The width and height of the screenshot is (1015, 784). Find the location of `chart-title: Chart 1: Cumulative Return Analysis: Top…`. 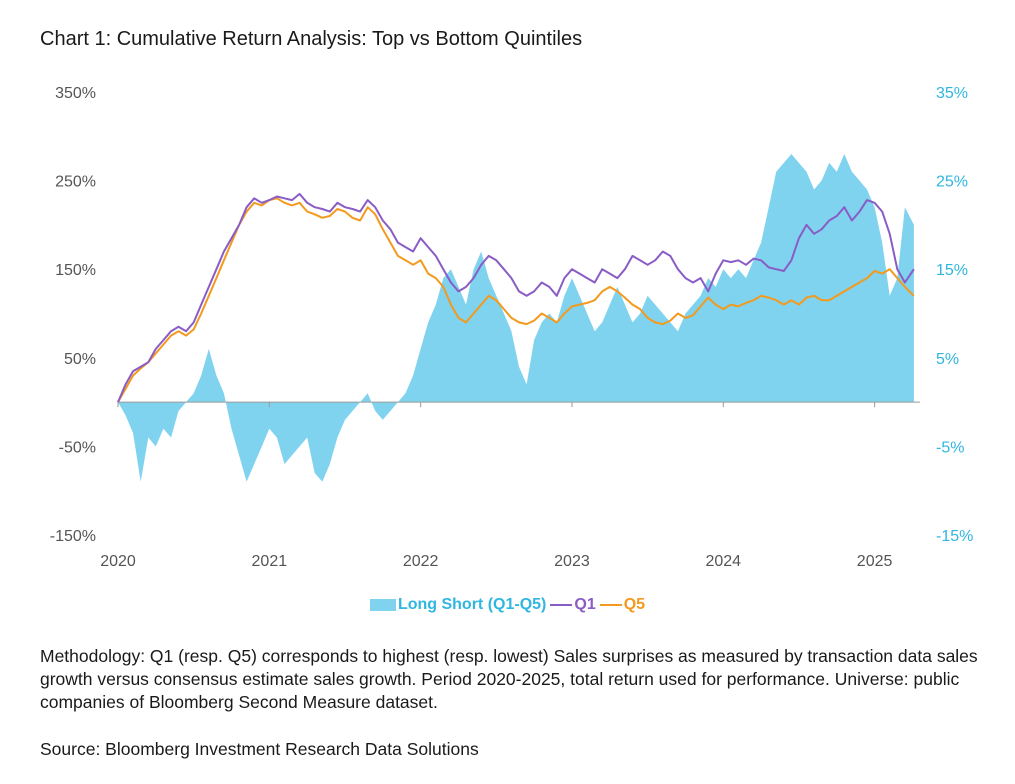

chart-title: Chart 1: Cumulative Return Analysis: Top… is located at coordinates (311, 39).